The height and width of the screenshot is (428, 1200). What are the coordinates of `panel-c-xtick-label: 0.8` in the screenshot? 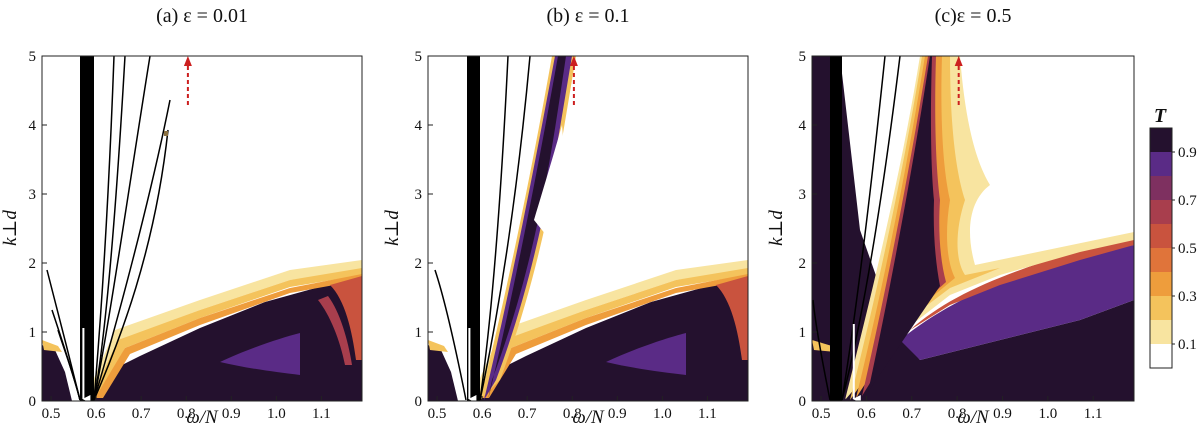 It's located at (957, 414).